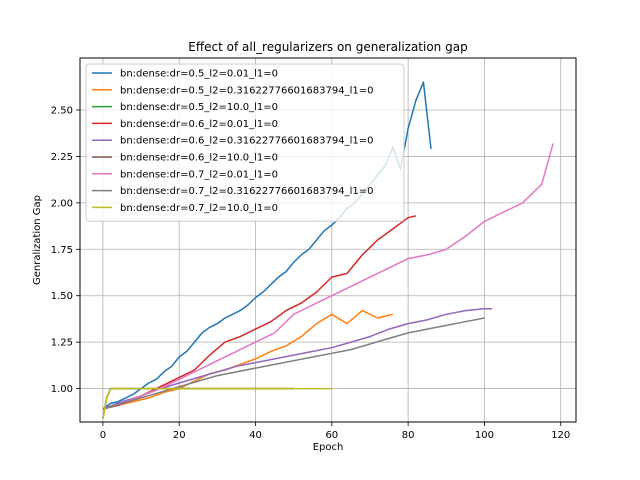 This screenshot has height=480, width=640. Describe the element at coordinates (62, 343) in the screenshot. I see `y-tick-label: 1.25` at that location.